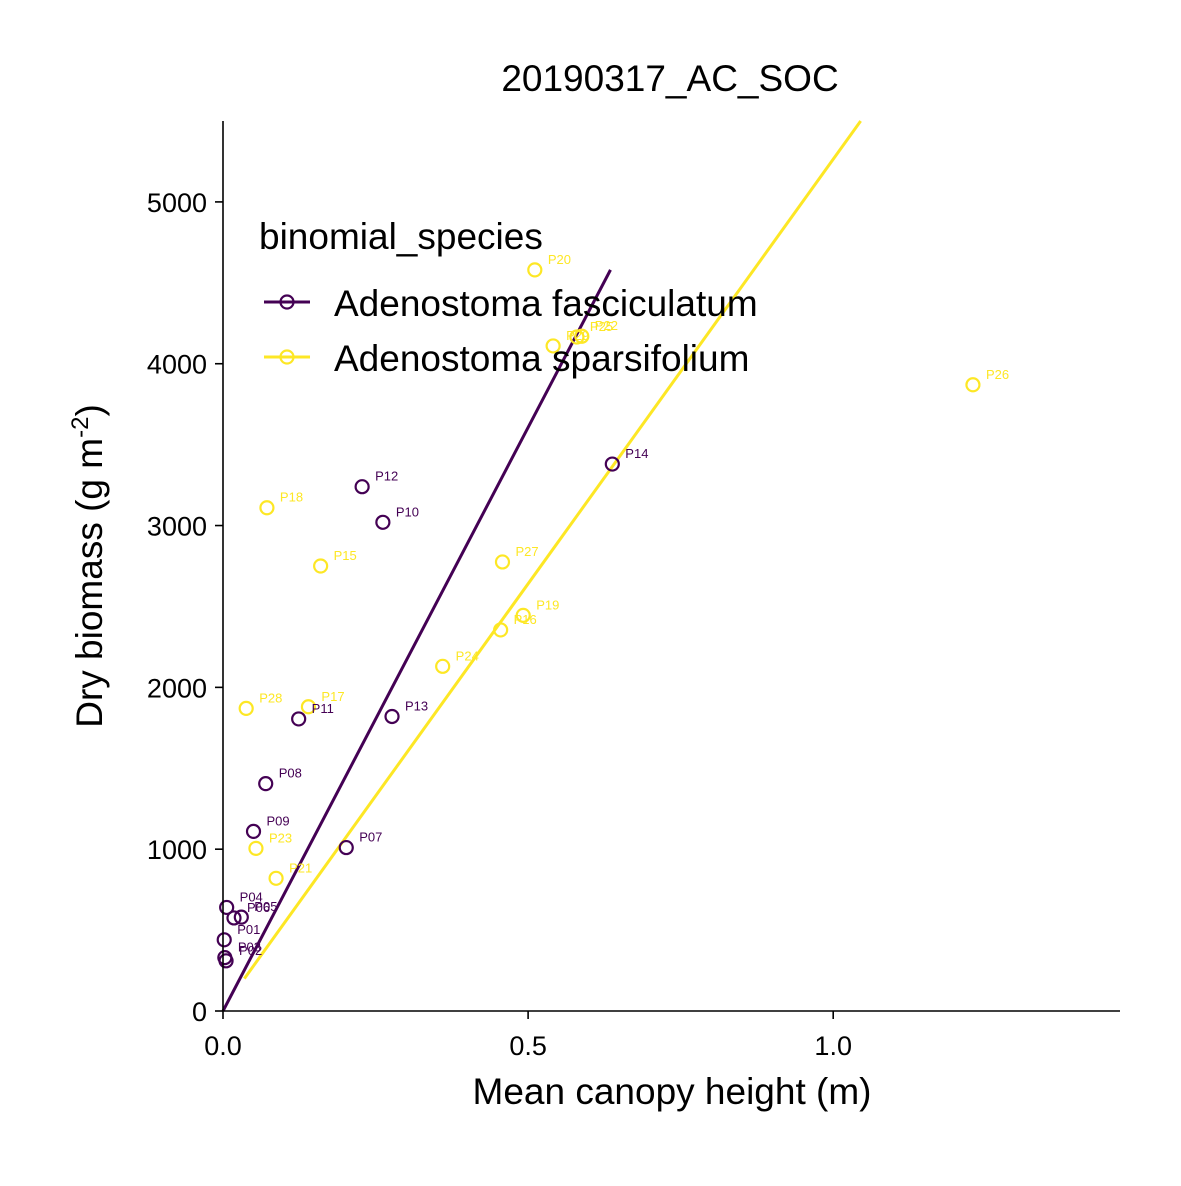 The image size is (1181, 1186). What do you see at coordinates (467, 655) in the screenshot?
I see `point-label-p24: P24` at bounding box center [467, 655].